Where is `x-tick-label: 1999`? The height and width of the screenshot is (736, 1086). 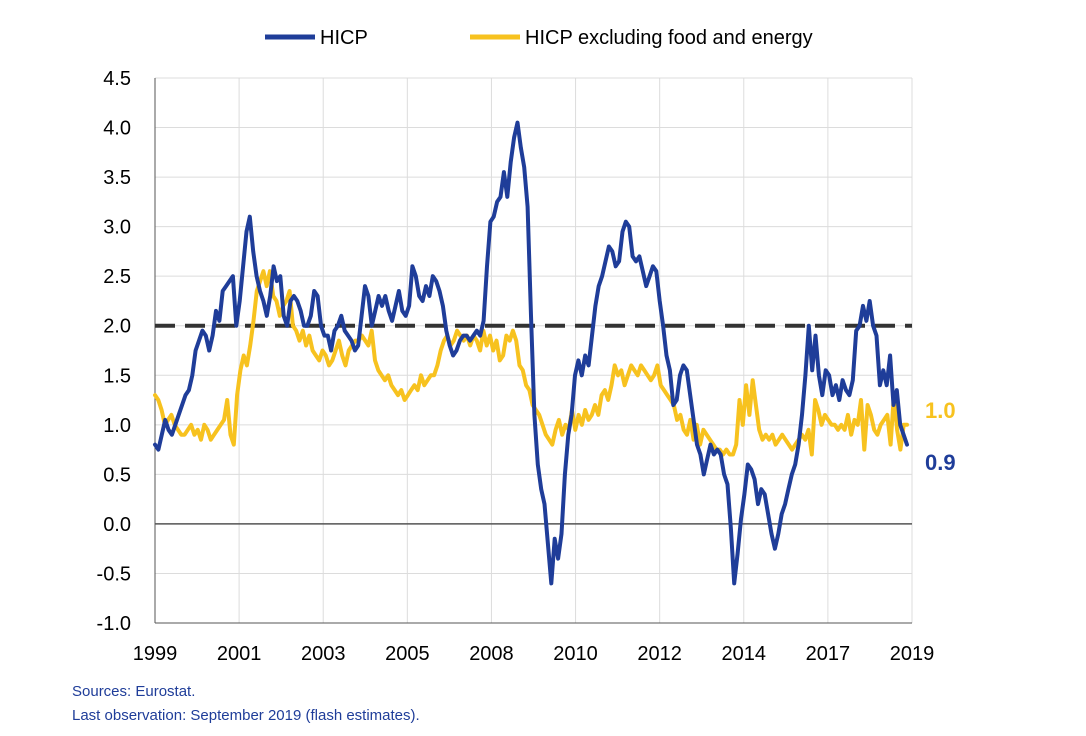 x-tick-label: 1999 is located at coordinates (155, 654).